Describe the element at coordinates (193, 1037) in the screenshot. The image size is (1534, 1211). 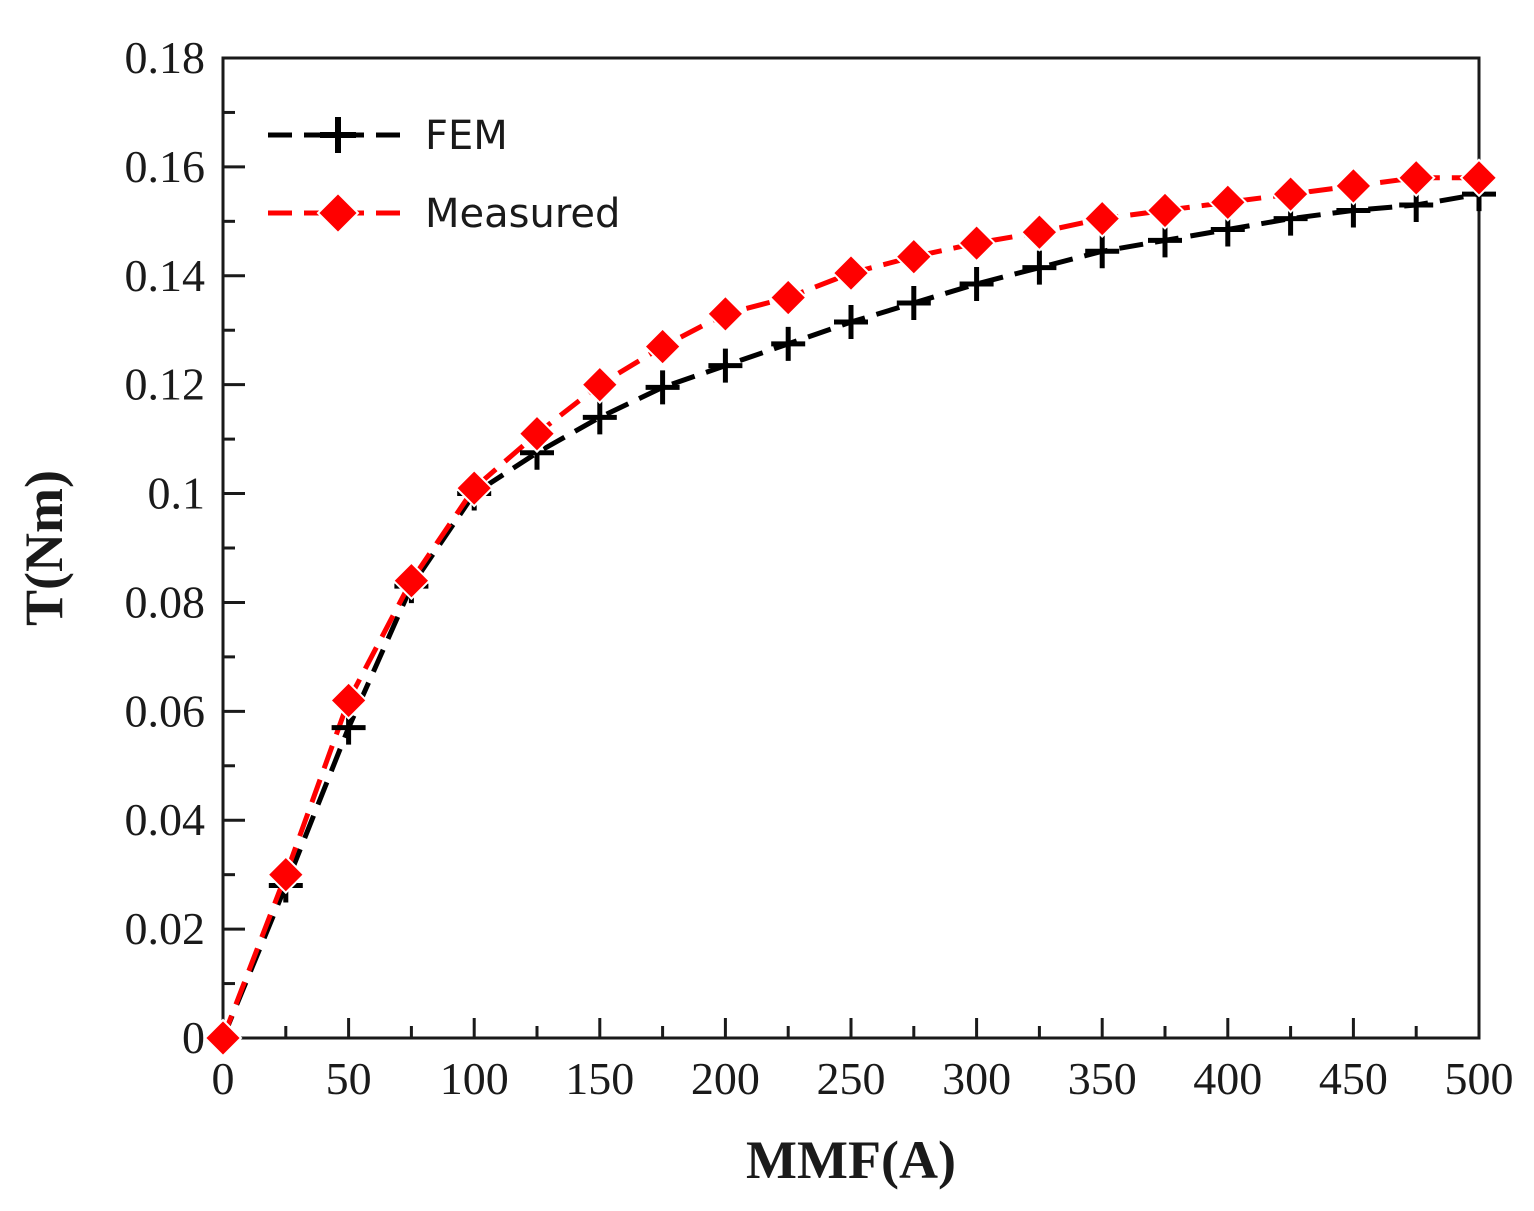
I see `y-tick-label-0: 0` at that location.